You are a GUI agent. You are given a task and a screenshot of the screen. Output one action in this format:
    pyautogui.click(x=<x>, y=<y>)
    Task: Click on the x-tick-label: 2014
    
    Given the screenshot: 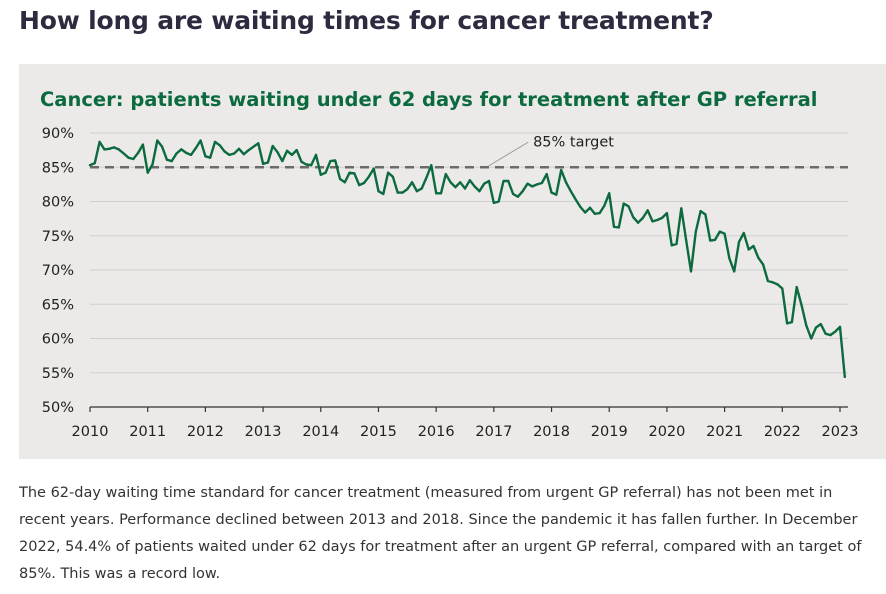 What is the action you would take?
    pyautogui.click(x=320, y=432)
    